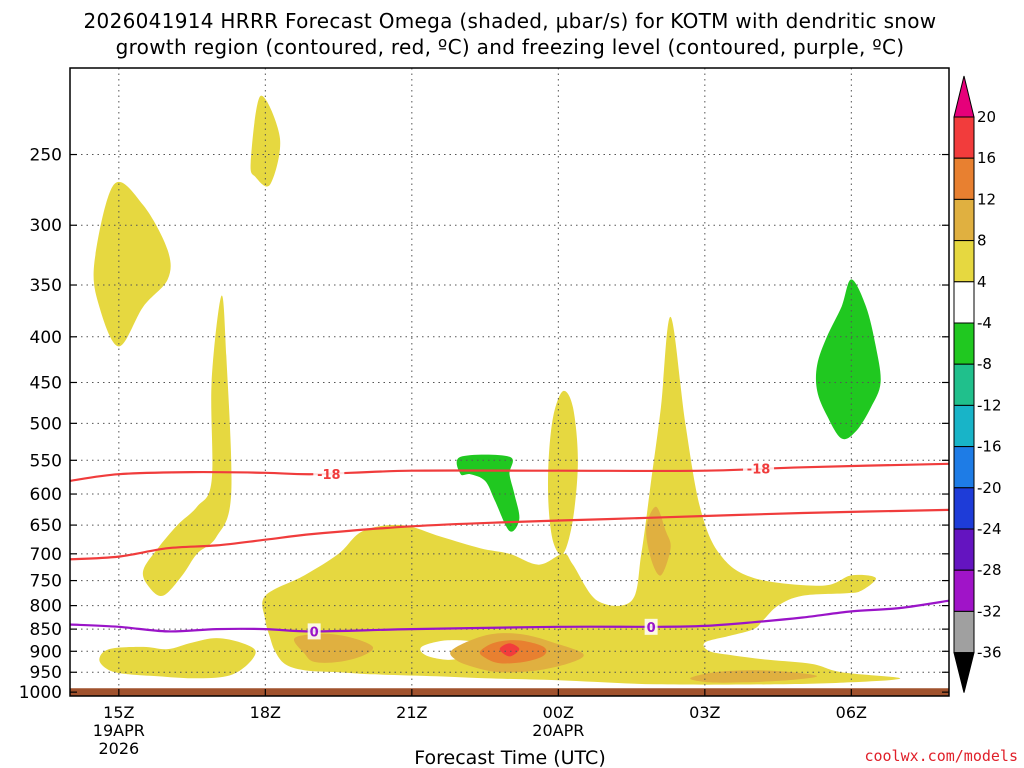 The height and width of the screenshot is (768, 1024). Describe the element at coordinates (989, 405) in the screenshot. I see `colorbar-label: -12` at that location.